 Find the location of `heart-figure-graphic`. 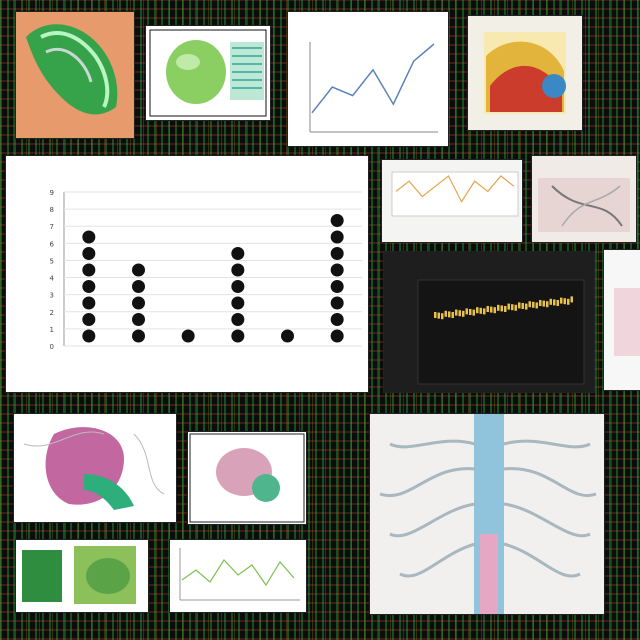

heart-figure-graphic is located at coordinates (525, 73).